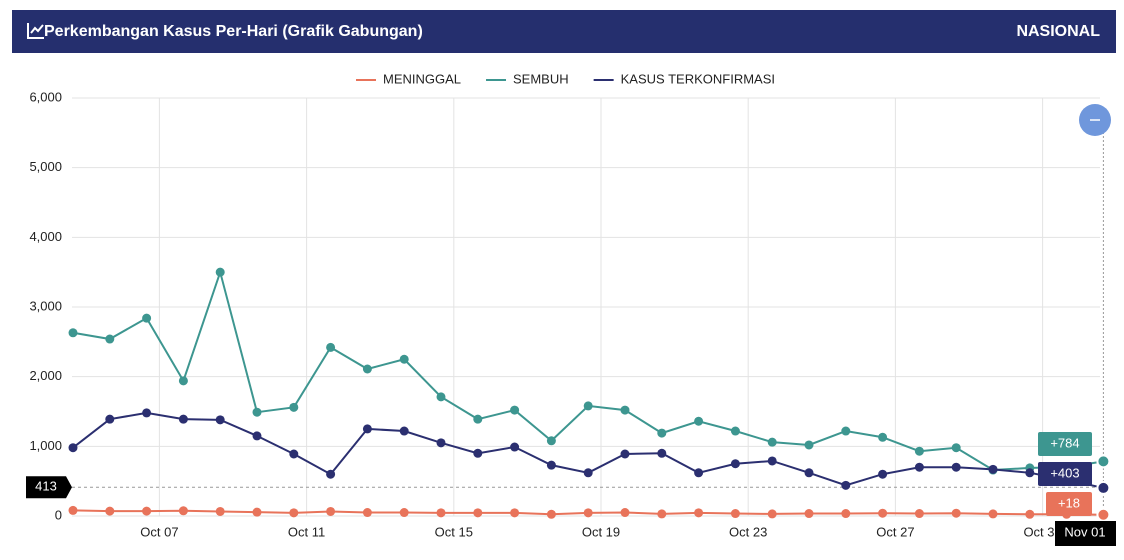 The height and width of the screenshot is (560, 1124). Describe the element at coordinates (1058, 31) in the screenshot. I see `region-label: NASIONAL` at that location.